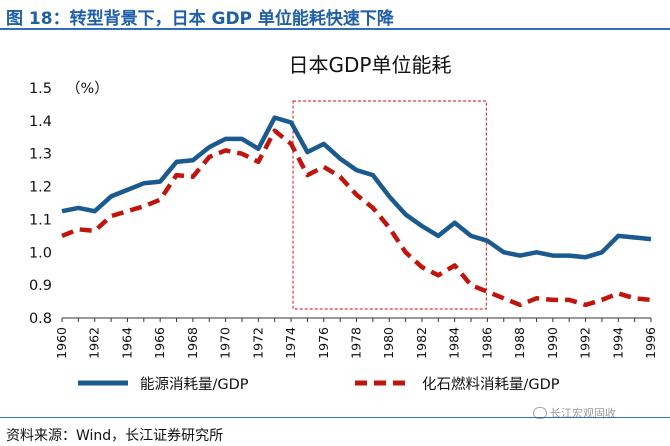 The width and height of the screenshot is (670, 446). Describe the element at coordinates (388, 343) in the screenshot. I see `x-tick-label: 1980` at that location.